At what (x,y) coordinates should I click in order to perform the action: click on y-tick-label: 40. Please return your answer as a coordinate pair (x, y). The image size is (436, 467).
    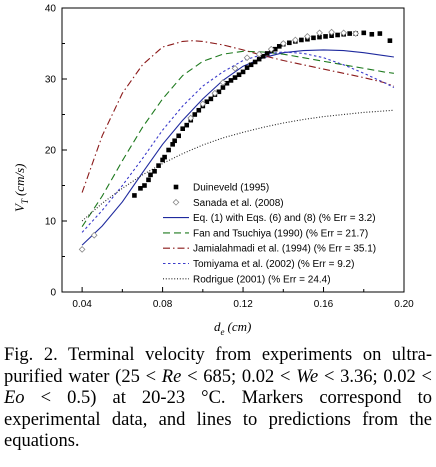
    Looking at the image, I should click on (51, 9).